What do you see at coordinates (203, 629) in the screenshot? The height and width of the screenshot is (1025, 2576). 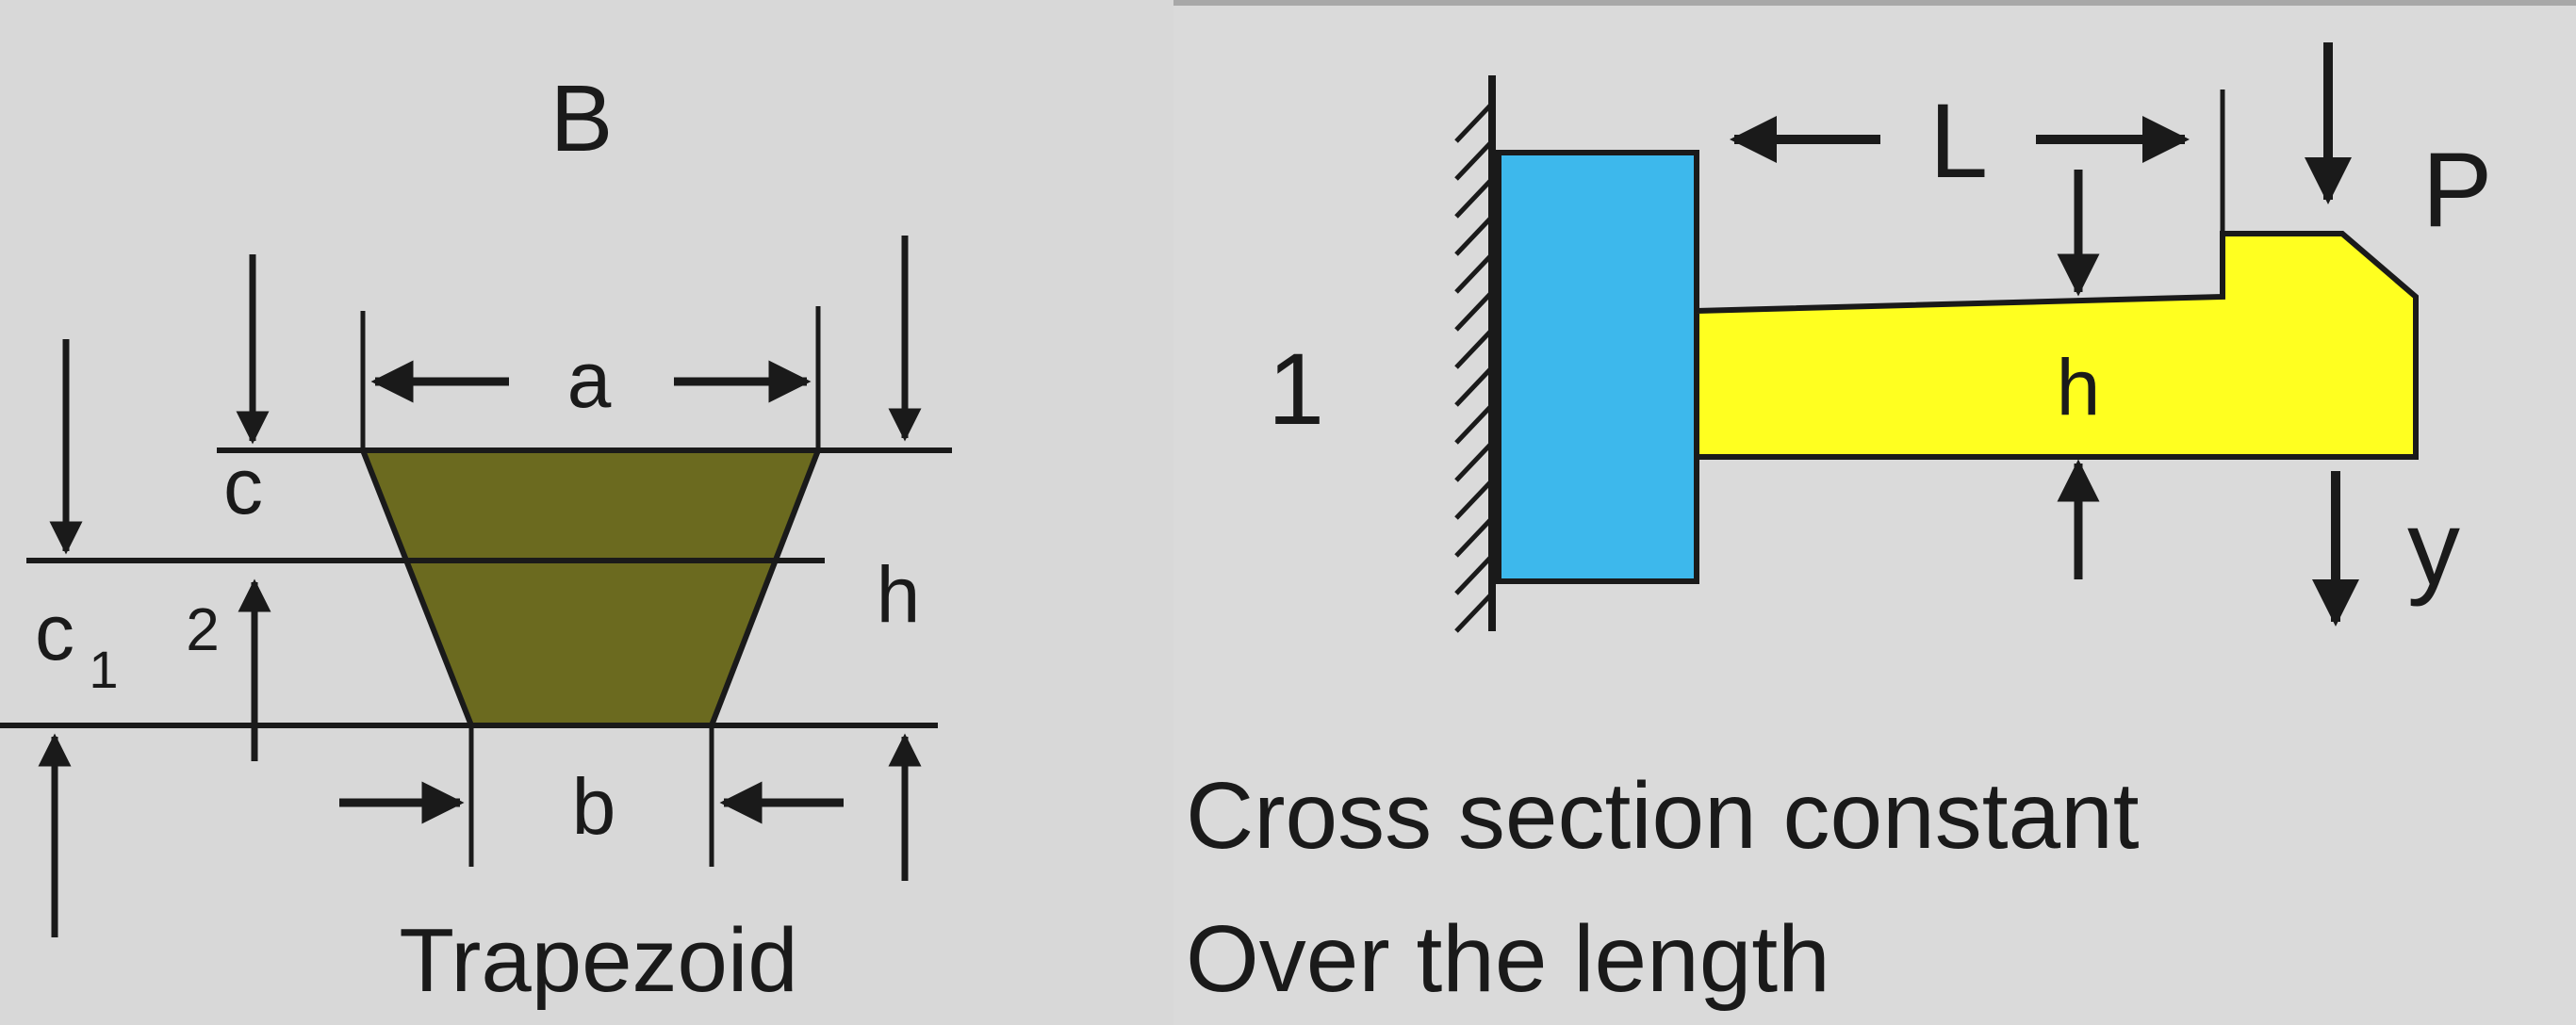 I see `axis-2-label: 2` at bounding box center [203, 629].